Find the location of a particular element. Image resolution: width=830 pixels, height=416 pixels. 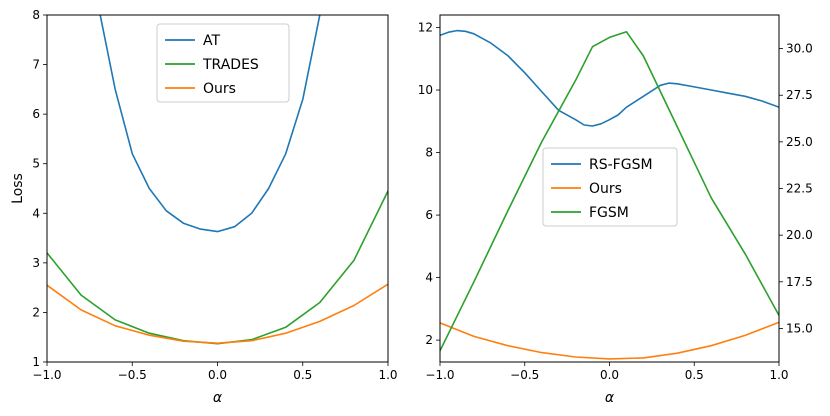

left-y-tick-label: 4 is located at coordinates (36, 213).